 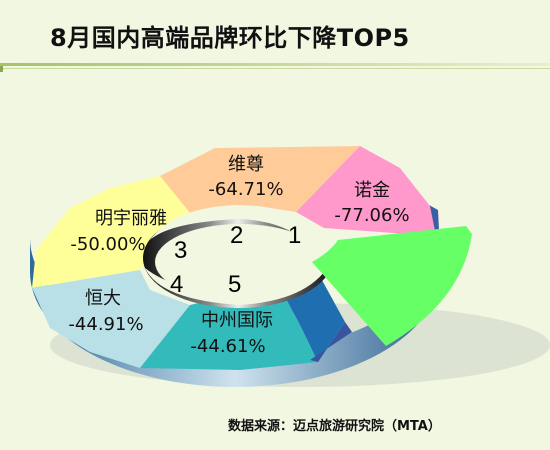 I want to click on slice-label-nuojin-value: -77.06%, so click(x=371, y=215).